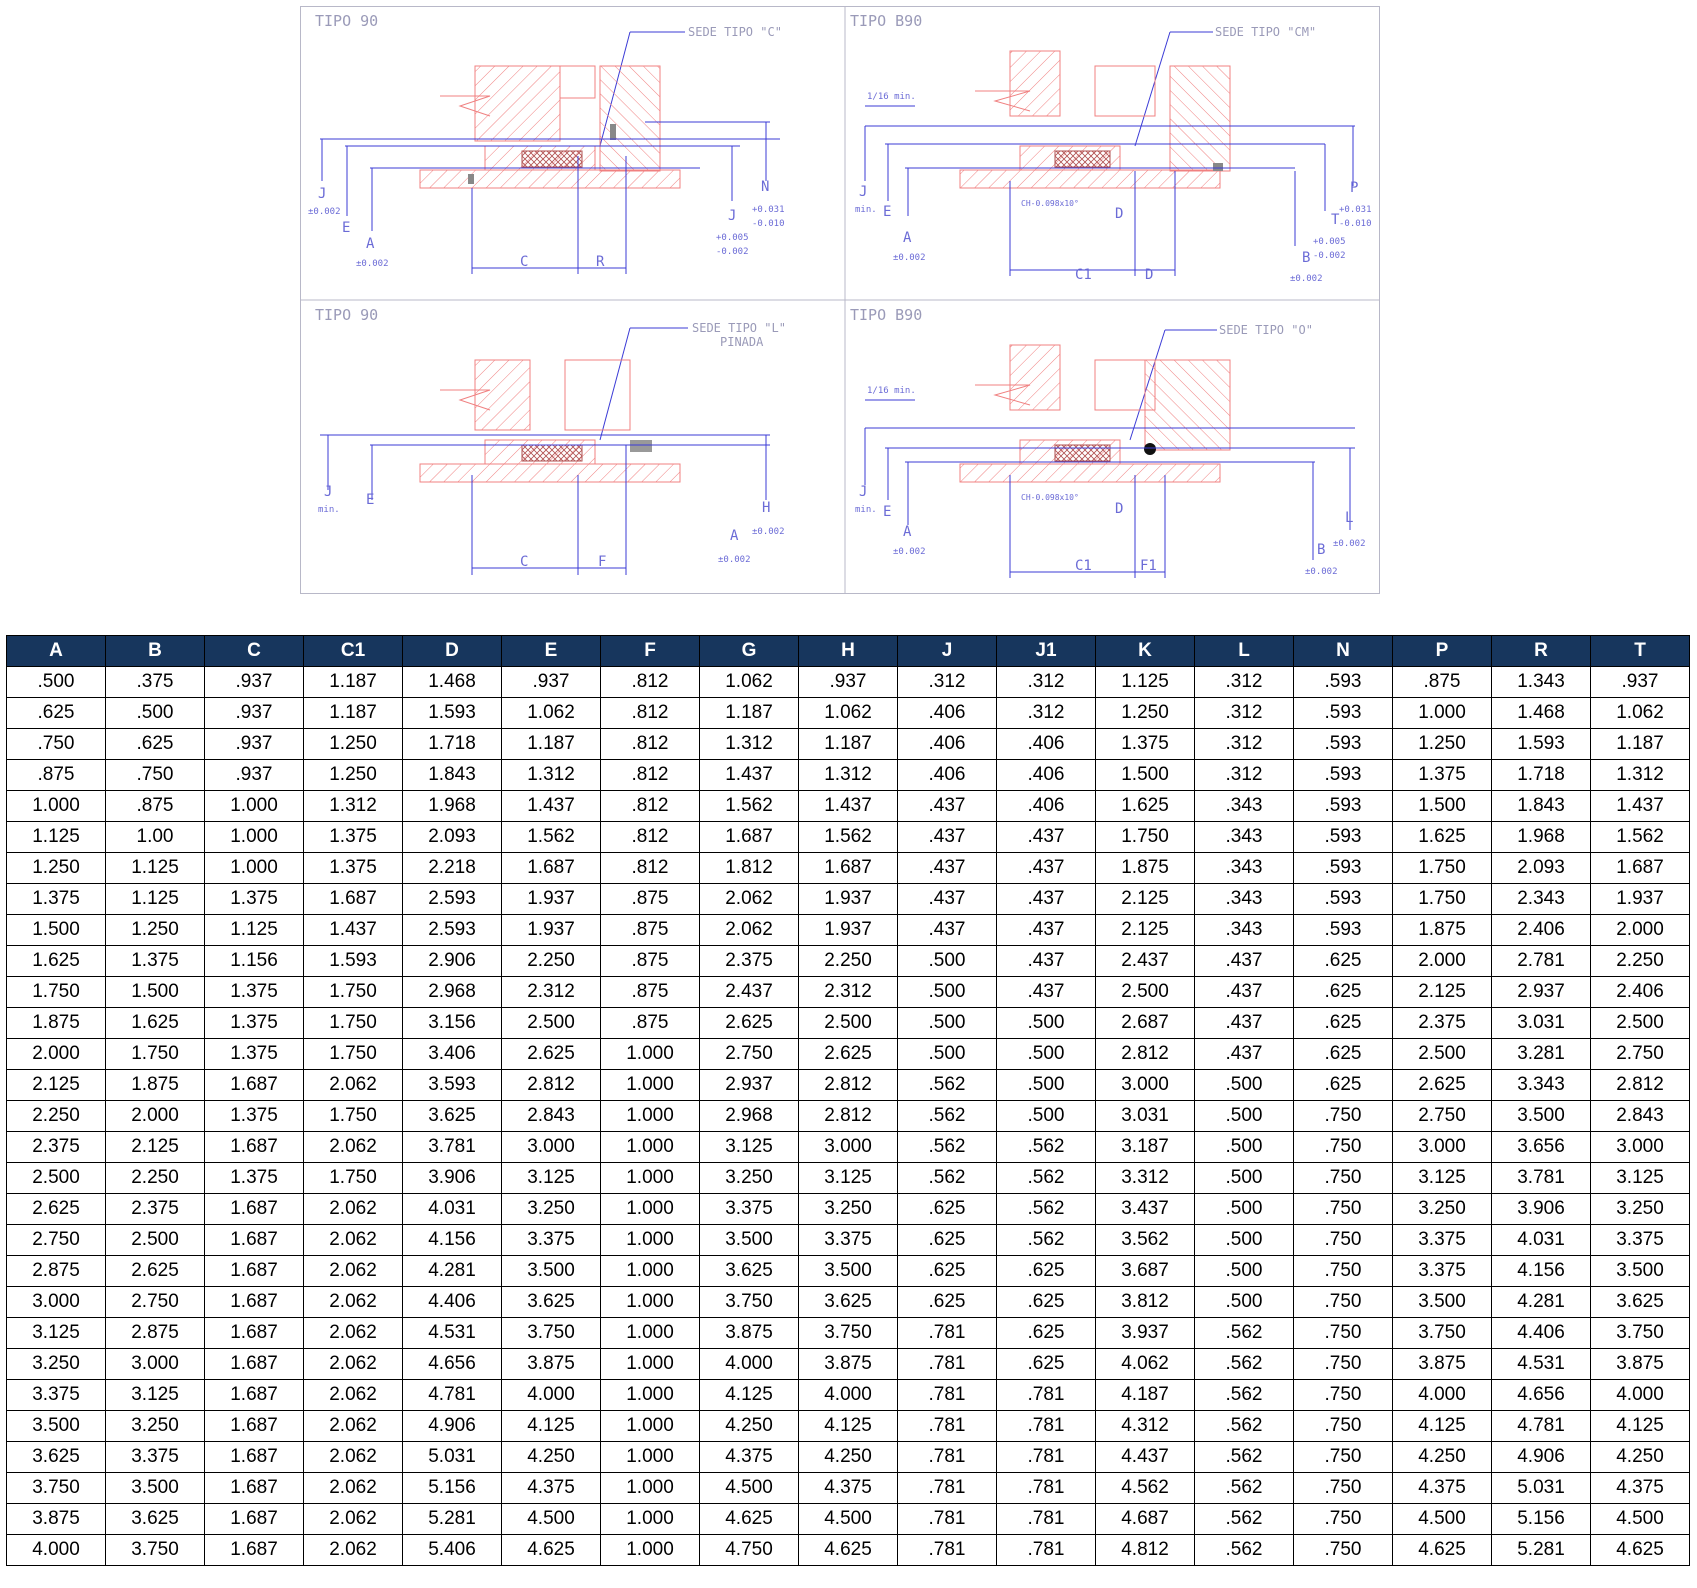  Describe the element at coordinates (1442, 775) in the screenshot. I see `table-cell: 1.375` at that location.